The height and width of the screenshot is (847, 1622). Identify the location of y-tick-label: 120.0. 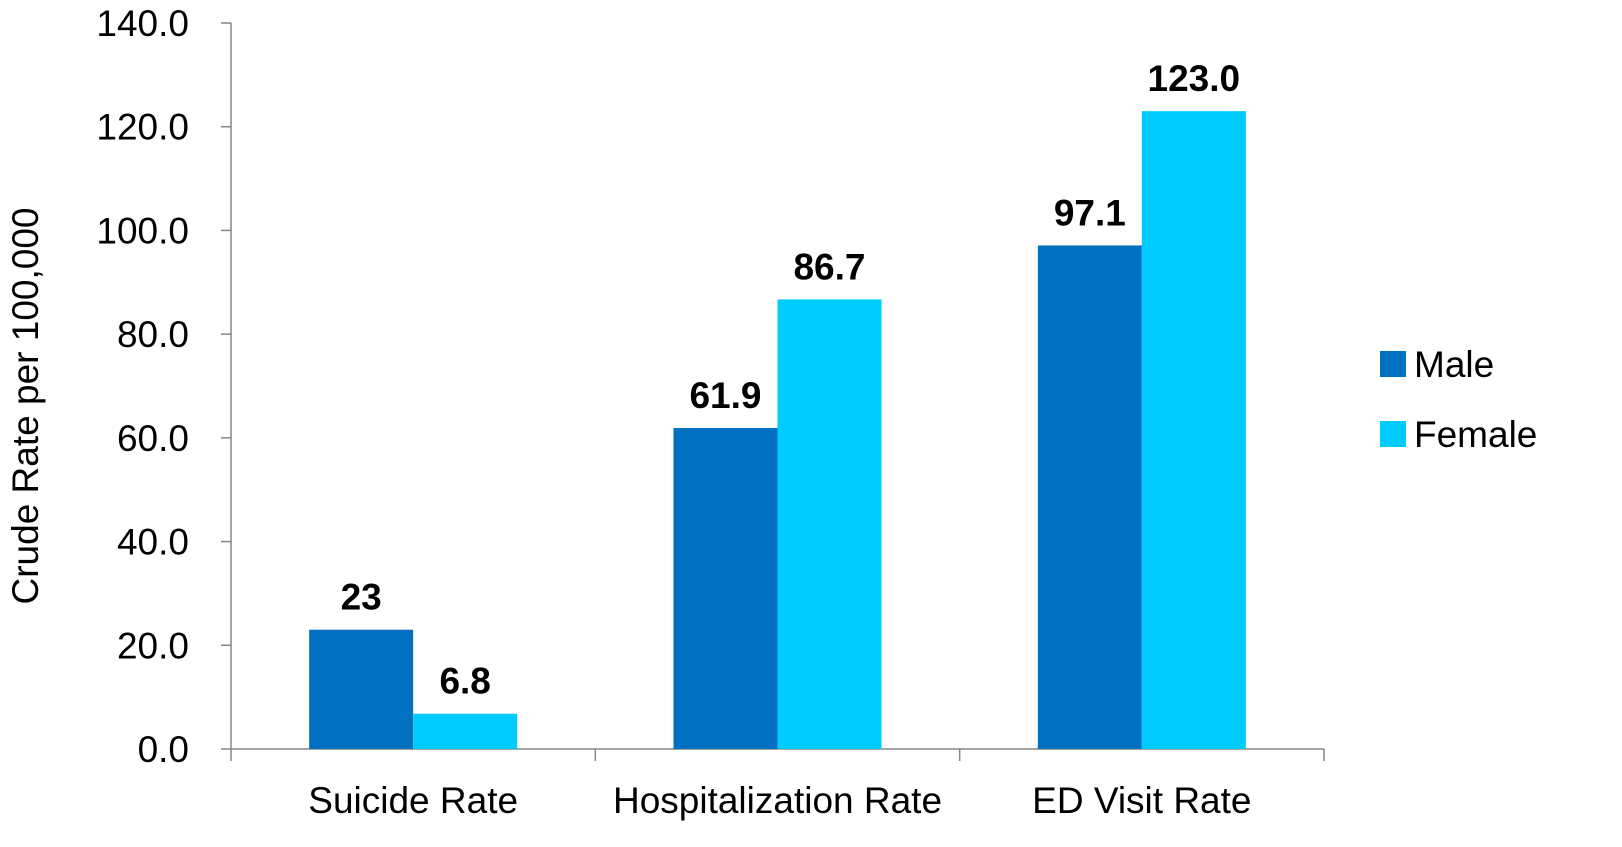
(142, 127).